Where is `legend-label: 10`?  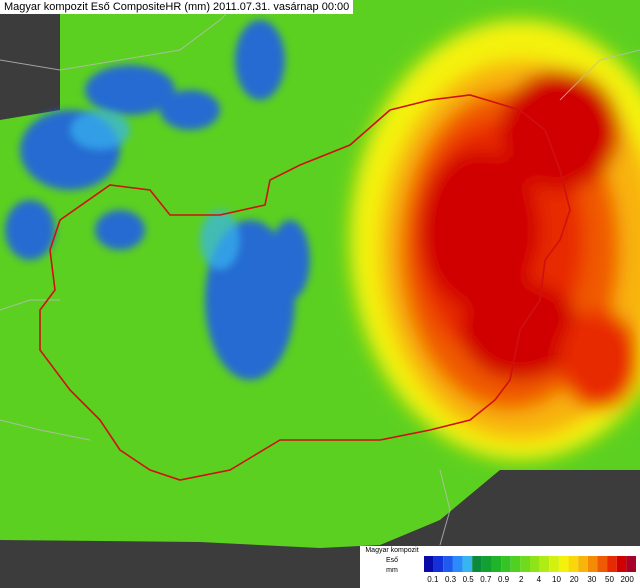
legend-label: 10 is located at coordinates (556, 579).